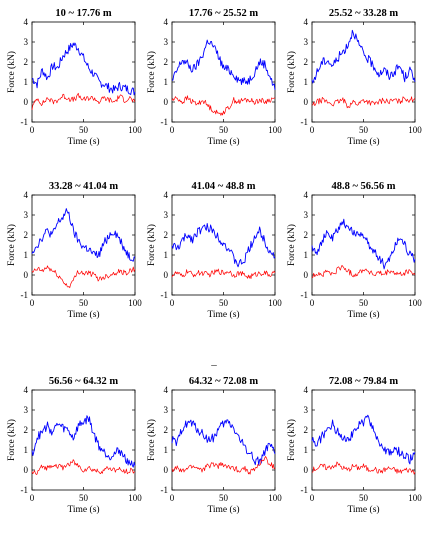  What do you see at coordinates (224, 13) in the screenshot?
I see `subplot-title: 17.76 ~ 25.52 m` at bounding box center [224, 13].